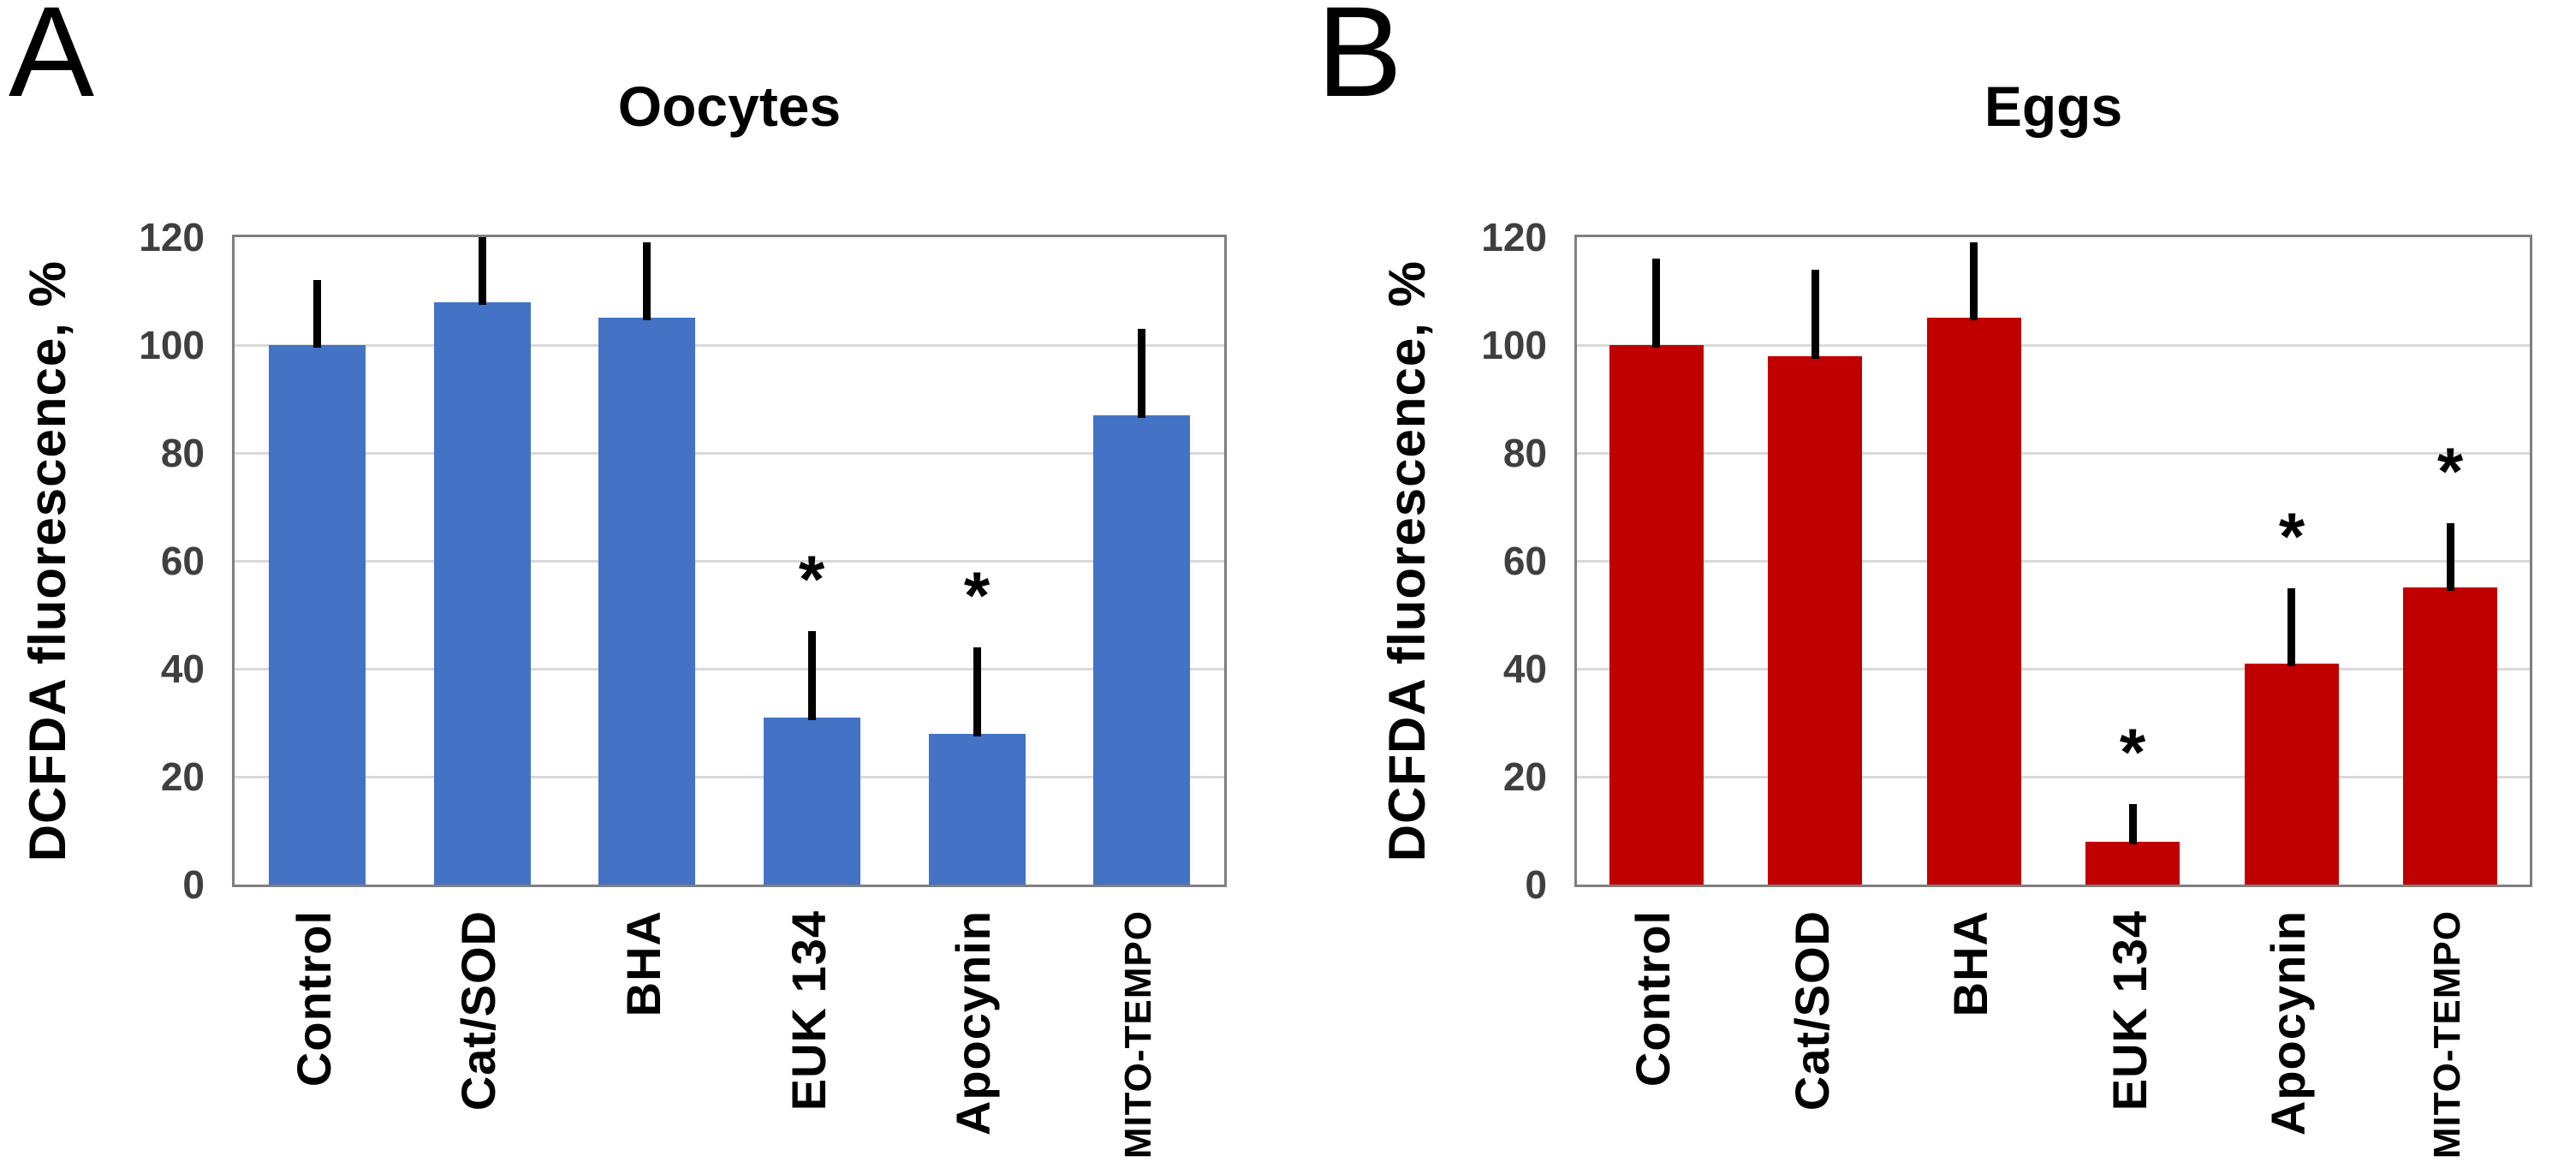 The width and height of the screenshot is (2576, 1168). What do you see at coordinates (2054, 106) in the screenshot?
I see `panel-b-chart-title: Eggs` at bounding box center [2054, 106].